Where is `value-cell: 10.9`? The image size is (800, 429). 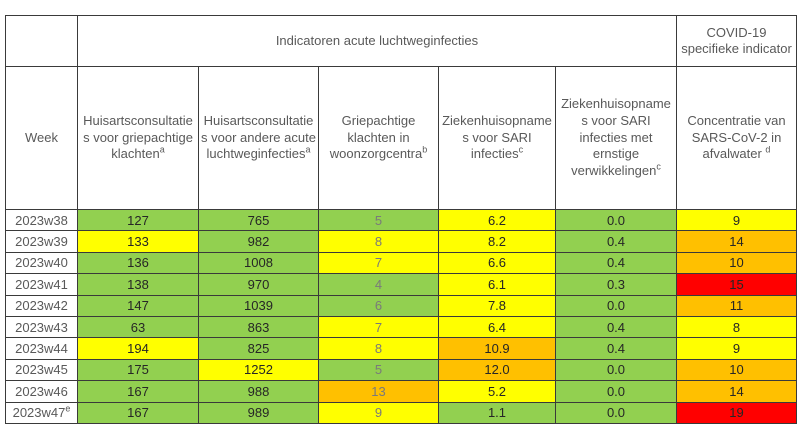
value-cell: 10.9 is located at coordinates (497, 348).